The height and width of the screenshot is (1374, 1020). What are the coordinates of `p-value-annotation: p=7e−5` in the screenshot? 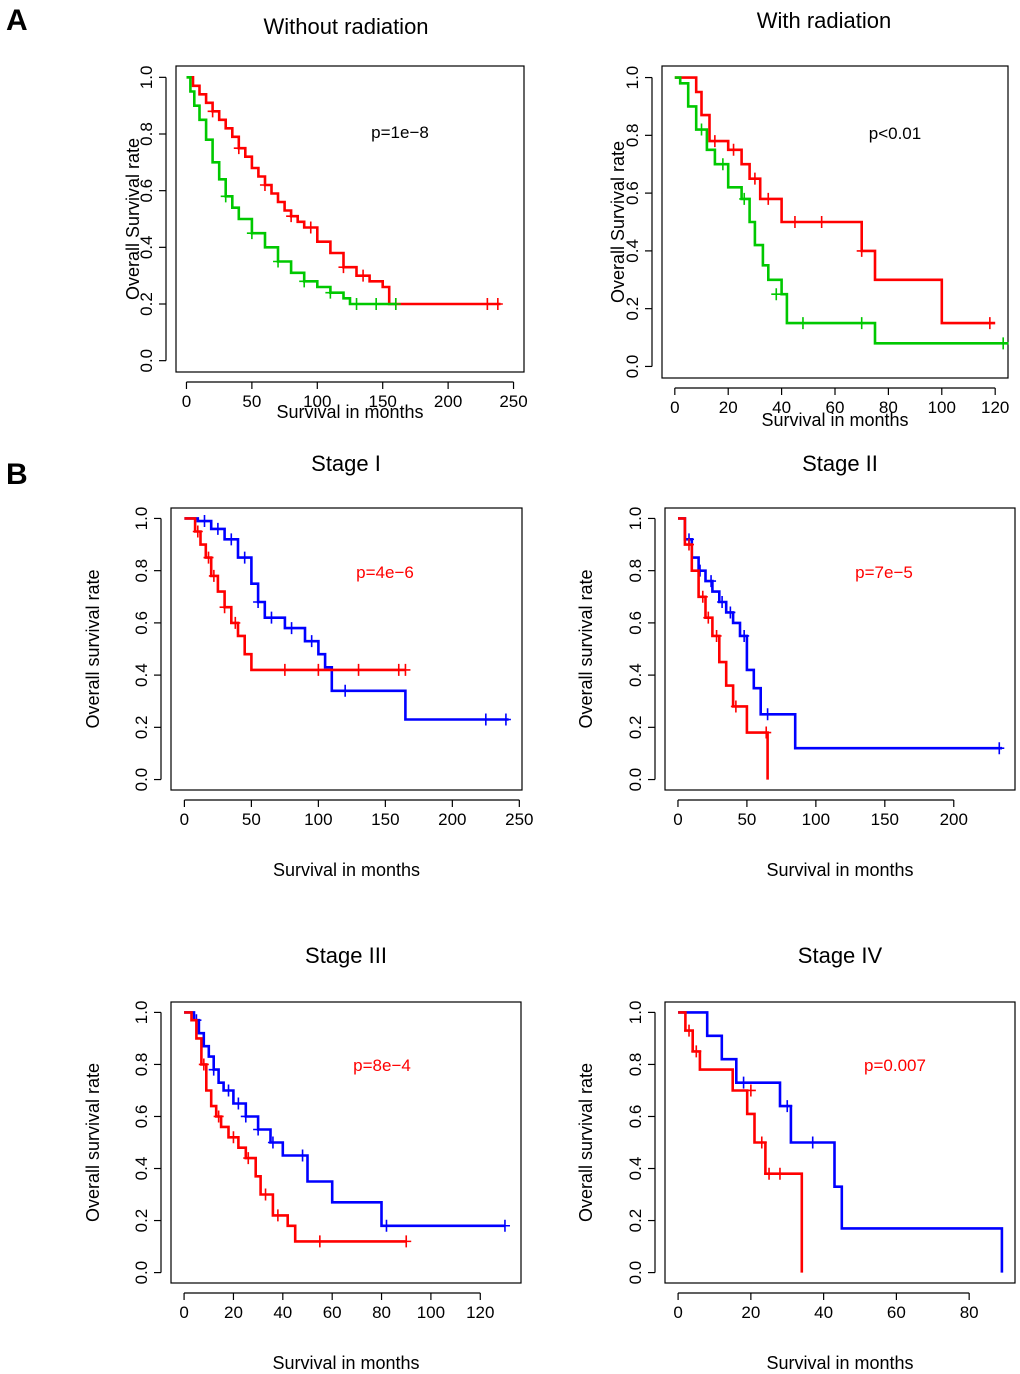 It's located at (884, 572).